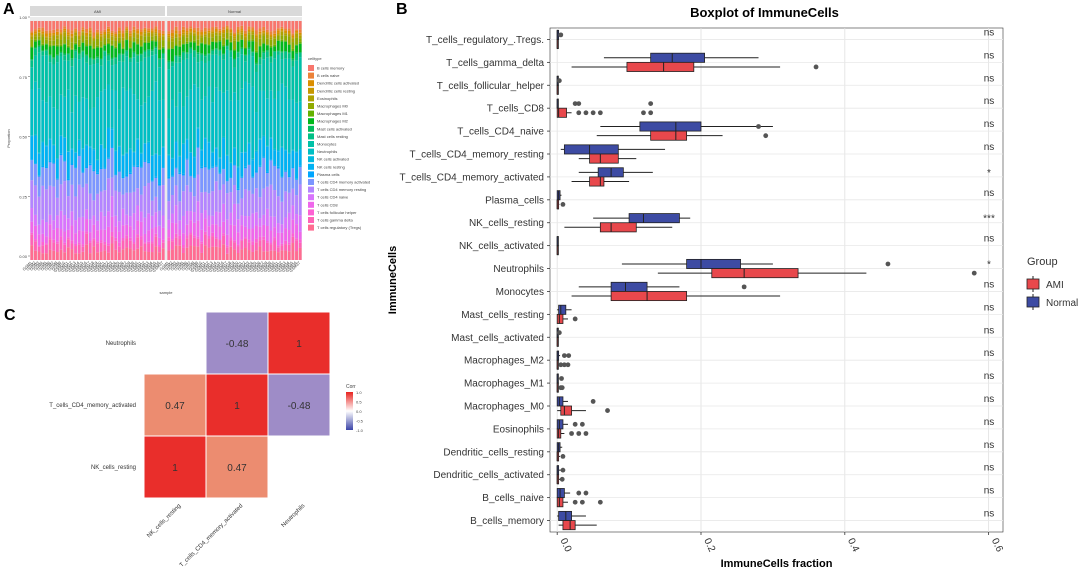 The height and width of the screenshot is (571, 1084). Describe the element at coordinates (237, 468) in the screenshot. I see `cell-value: 0.47` at that location.